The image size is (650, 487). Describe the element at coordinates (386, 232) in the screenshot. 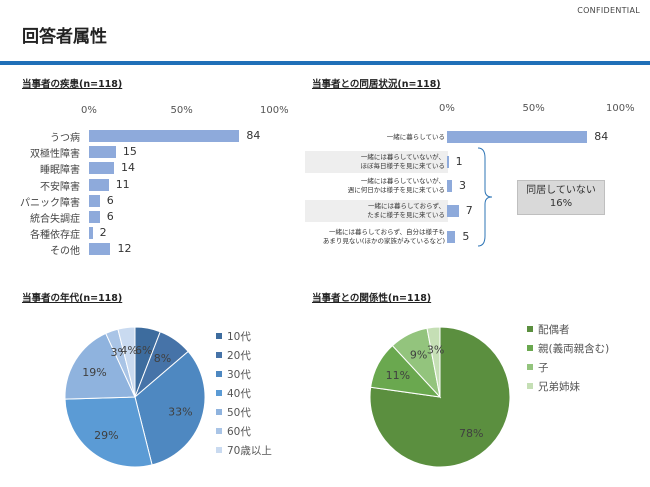

I see `cohabitation-category-line: 一緒には暮らしておらず、自分は様子も` at that location.